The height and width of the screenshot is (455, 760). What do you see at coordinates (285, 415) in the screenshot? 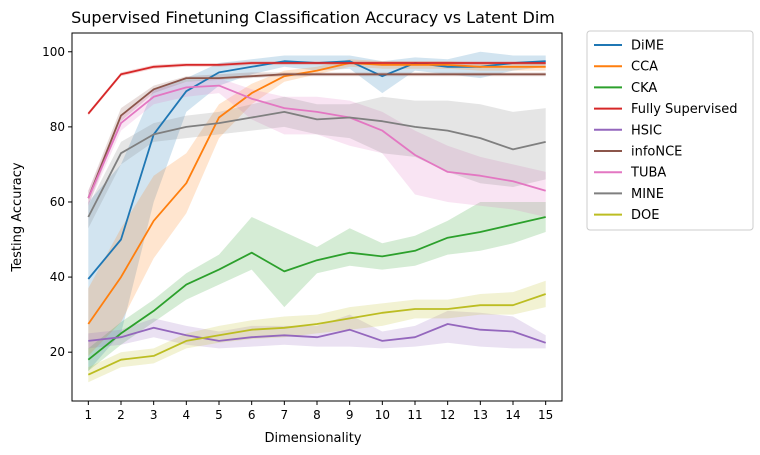
I see `x-tick-label: 7` at bounding box center [285, 415].